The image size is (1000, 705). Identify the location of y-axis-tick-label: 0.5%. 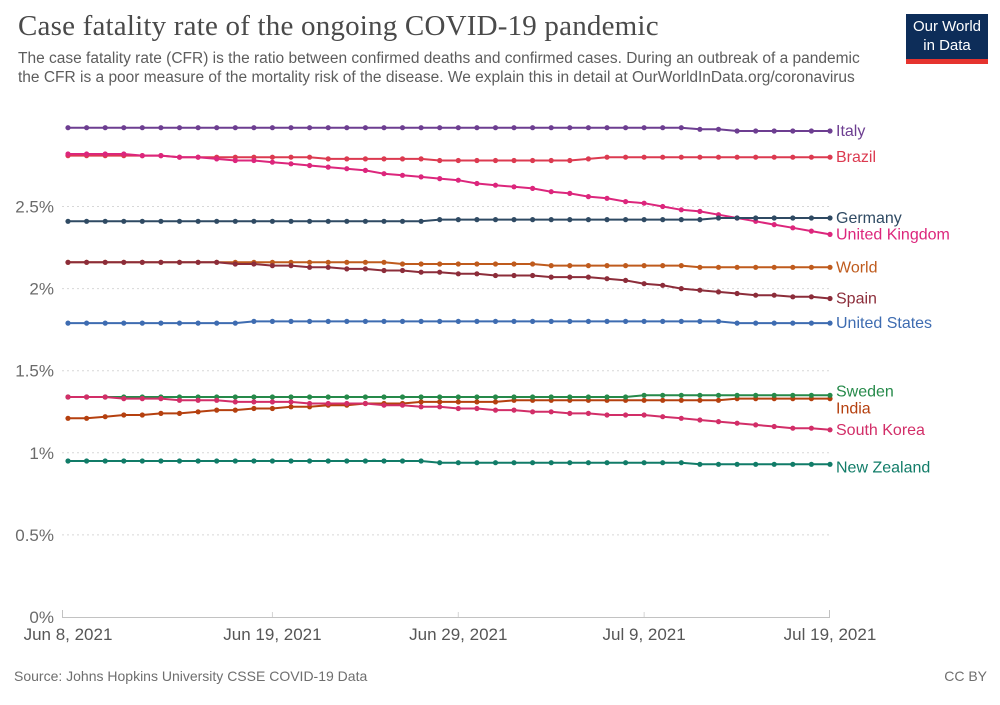
(34, 535).